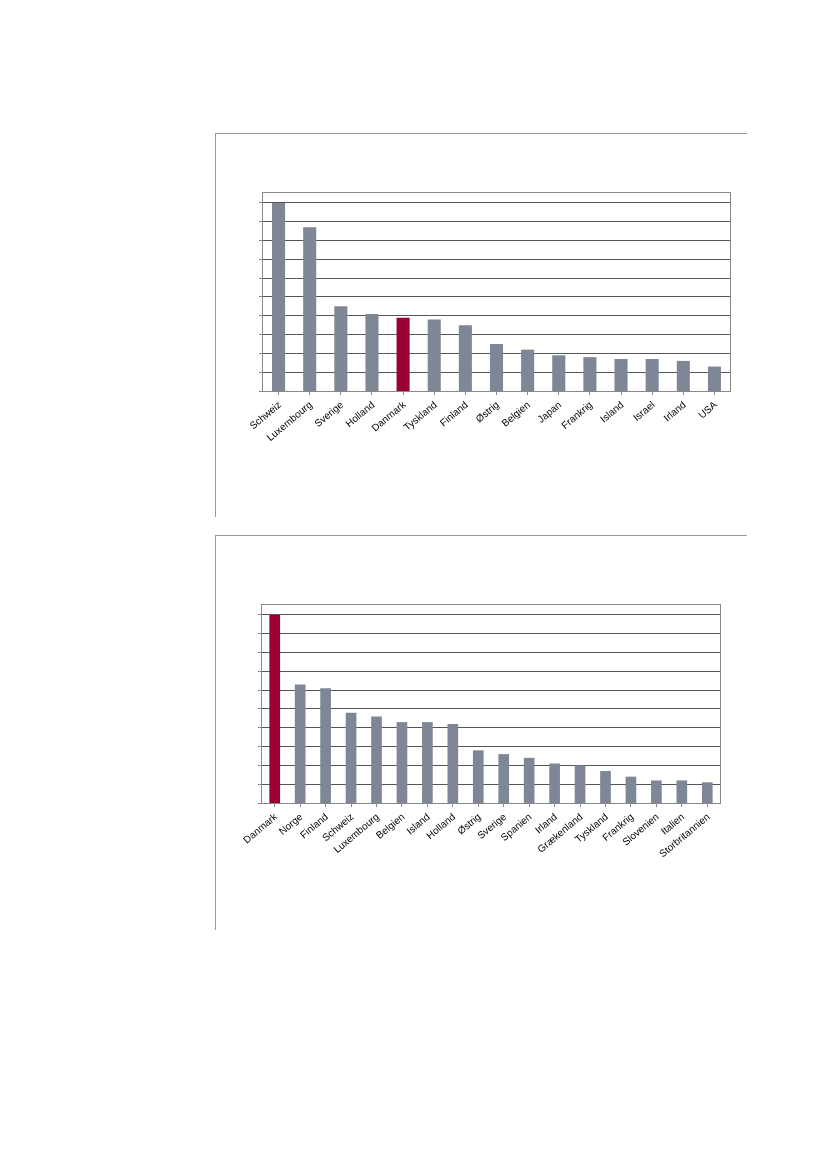  I want to click on x-tick-label: USA, so click(708, 409).